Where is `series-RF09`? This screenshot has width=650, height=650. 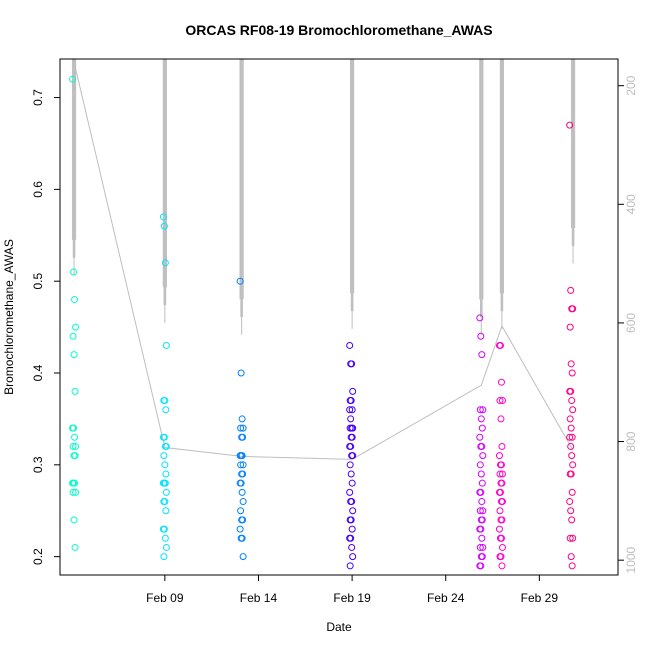 series-RF09 is located at coordinates (164, 387).